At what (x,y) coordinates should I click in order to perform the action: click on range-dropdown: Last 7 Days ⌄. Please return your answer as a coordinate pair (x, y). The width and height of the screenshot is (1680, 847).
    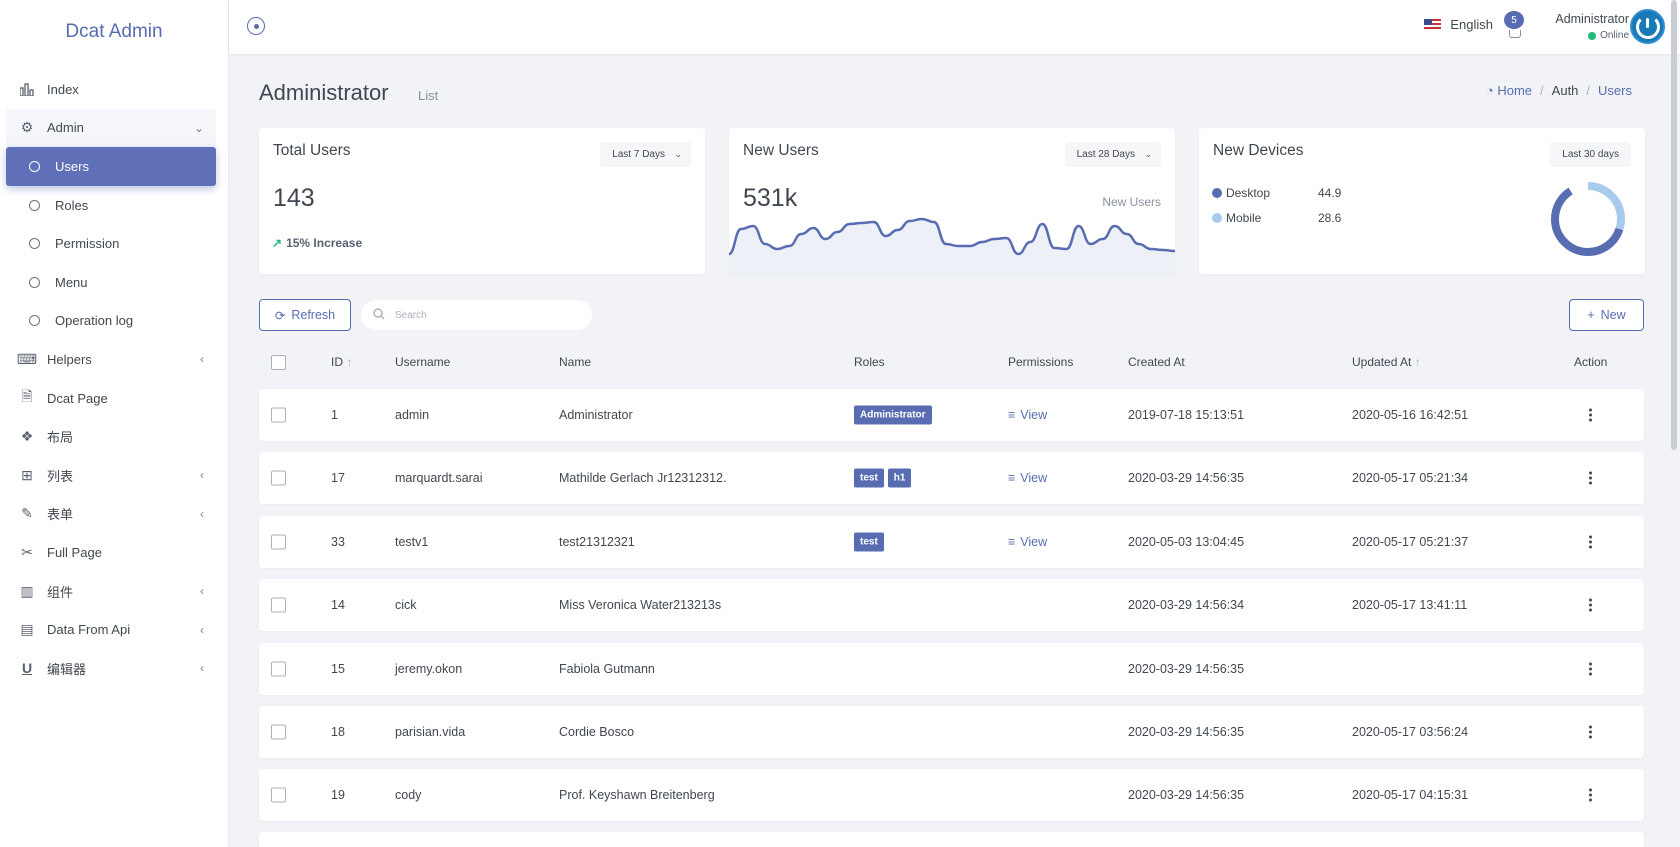
    Looking at the image, I should click on (645, 154).